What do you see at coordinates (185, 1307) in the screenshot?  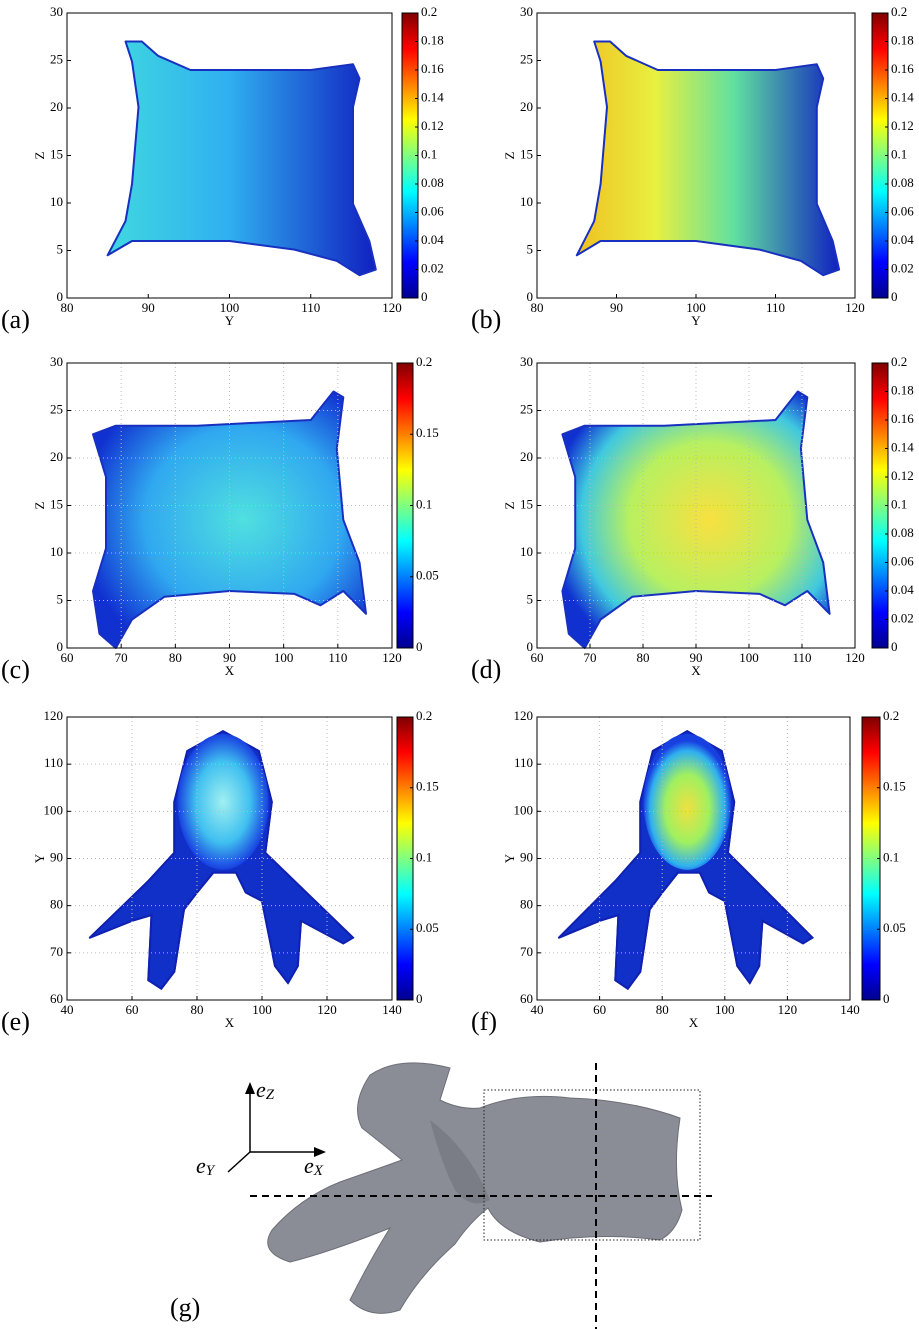 I see `panel-label: (g)` at bounding box center [185, 1307].